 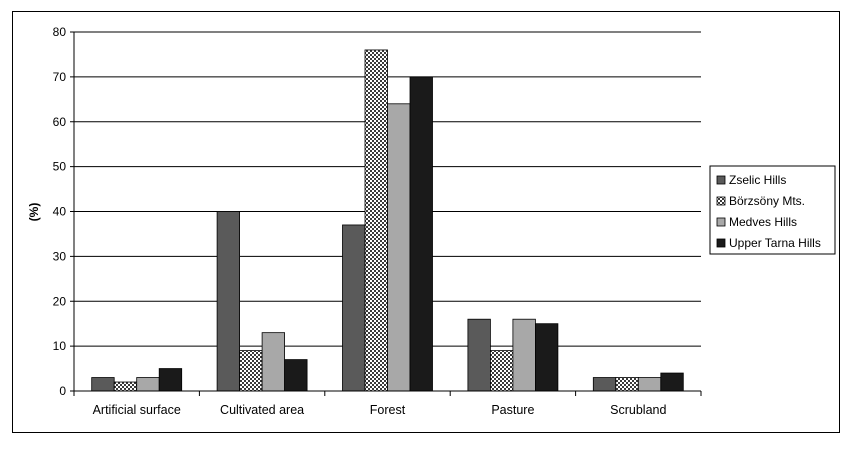 I want to click on legend-label: Börzsöny Mts., so click(x=767, y=201).